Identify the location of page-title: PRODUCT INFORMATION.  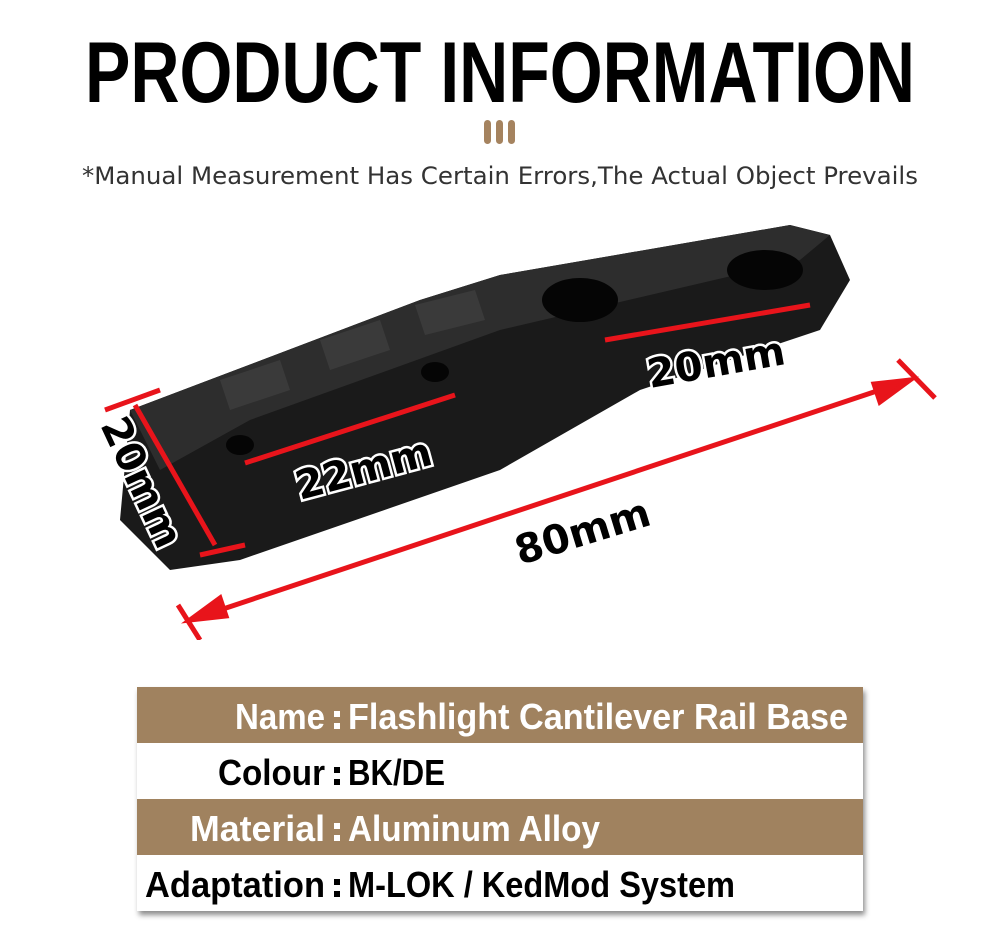
(500, 73).